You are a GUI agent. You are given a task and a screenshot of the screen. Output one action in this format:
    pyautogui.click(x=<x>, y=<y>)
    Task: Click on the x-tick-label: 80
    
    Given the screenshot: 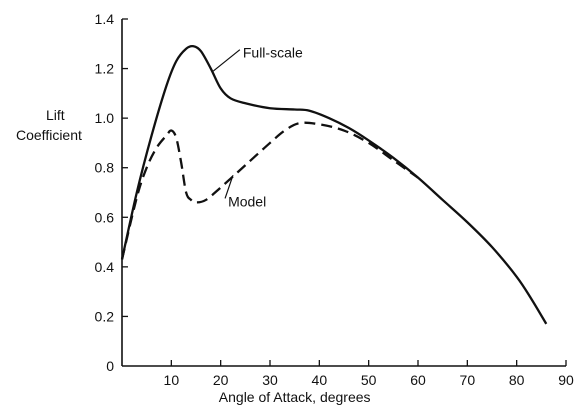 What is the action you would take?
    pyautogui.click(x=517, y=380)
    